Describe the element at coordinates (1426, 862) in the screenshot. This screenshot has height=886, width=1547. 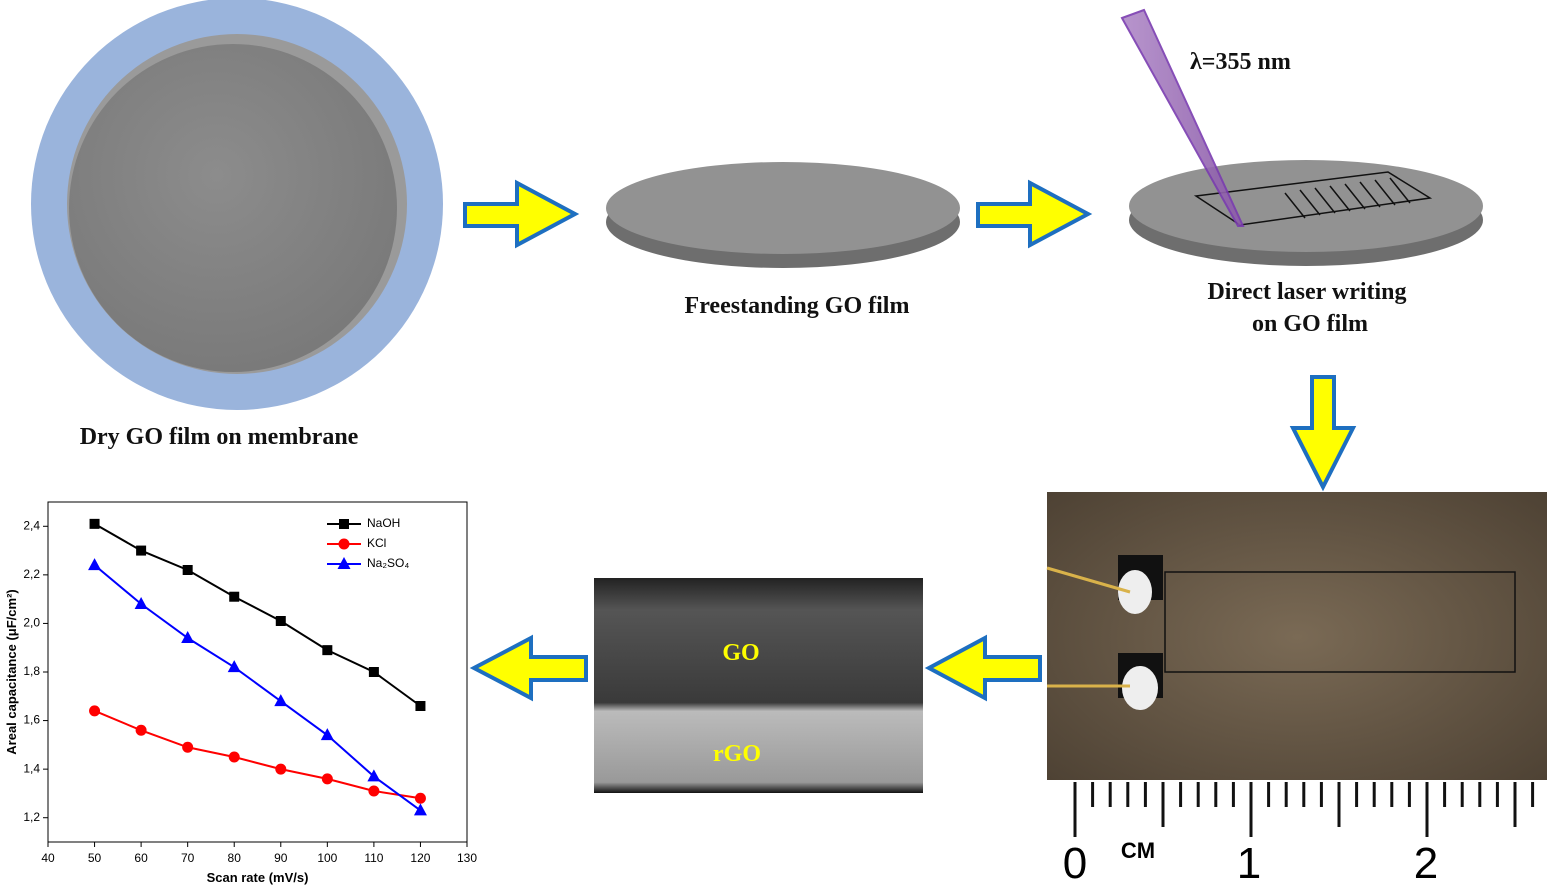
I see `ruler-label: 2` at that location.